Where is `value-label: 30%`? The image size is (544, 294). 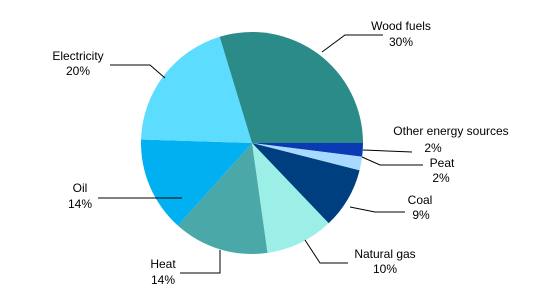 value-label: 30% is located at coordinates (401, 42).